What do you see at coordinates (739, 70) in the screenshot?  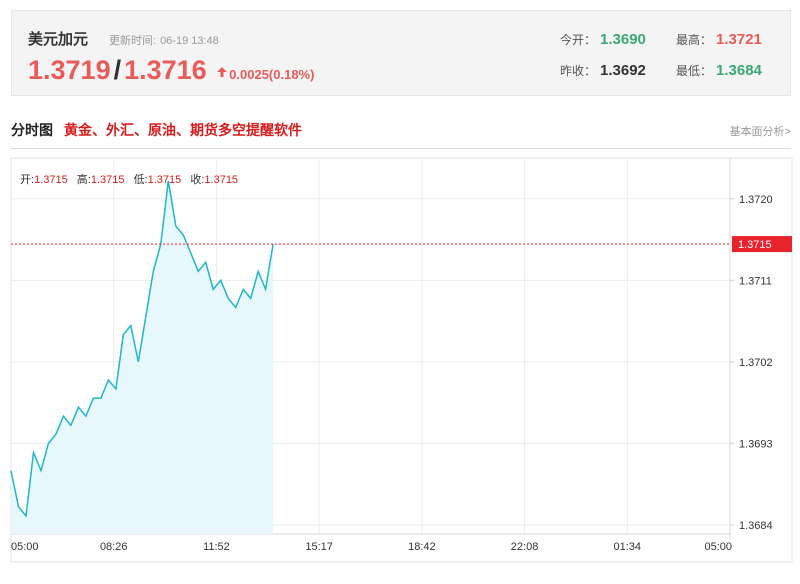 I see `low-value: 1.3684` at bounding box center [739, 70].